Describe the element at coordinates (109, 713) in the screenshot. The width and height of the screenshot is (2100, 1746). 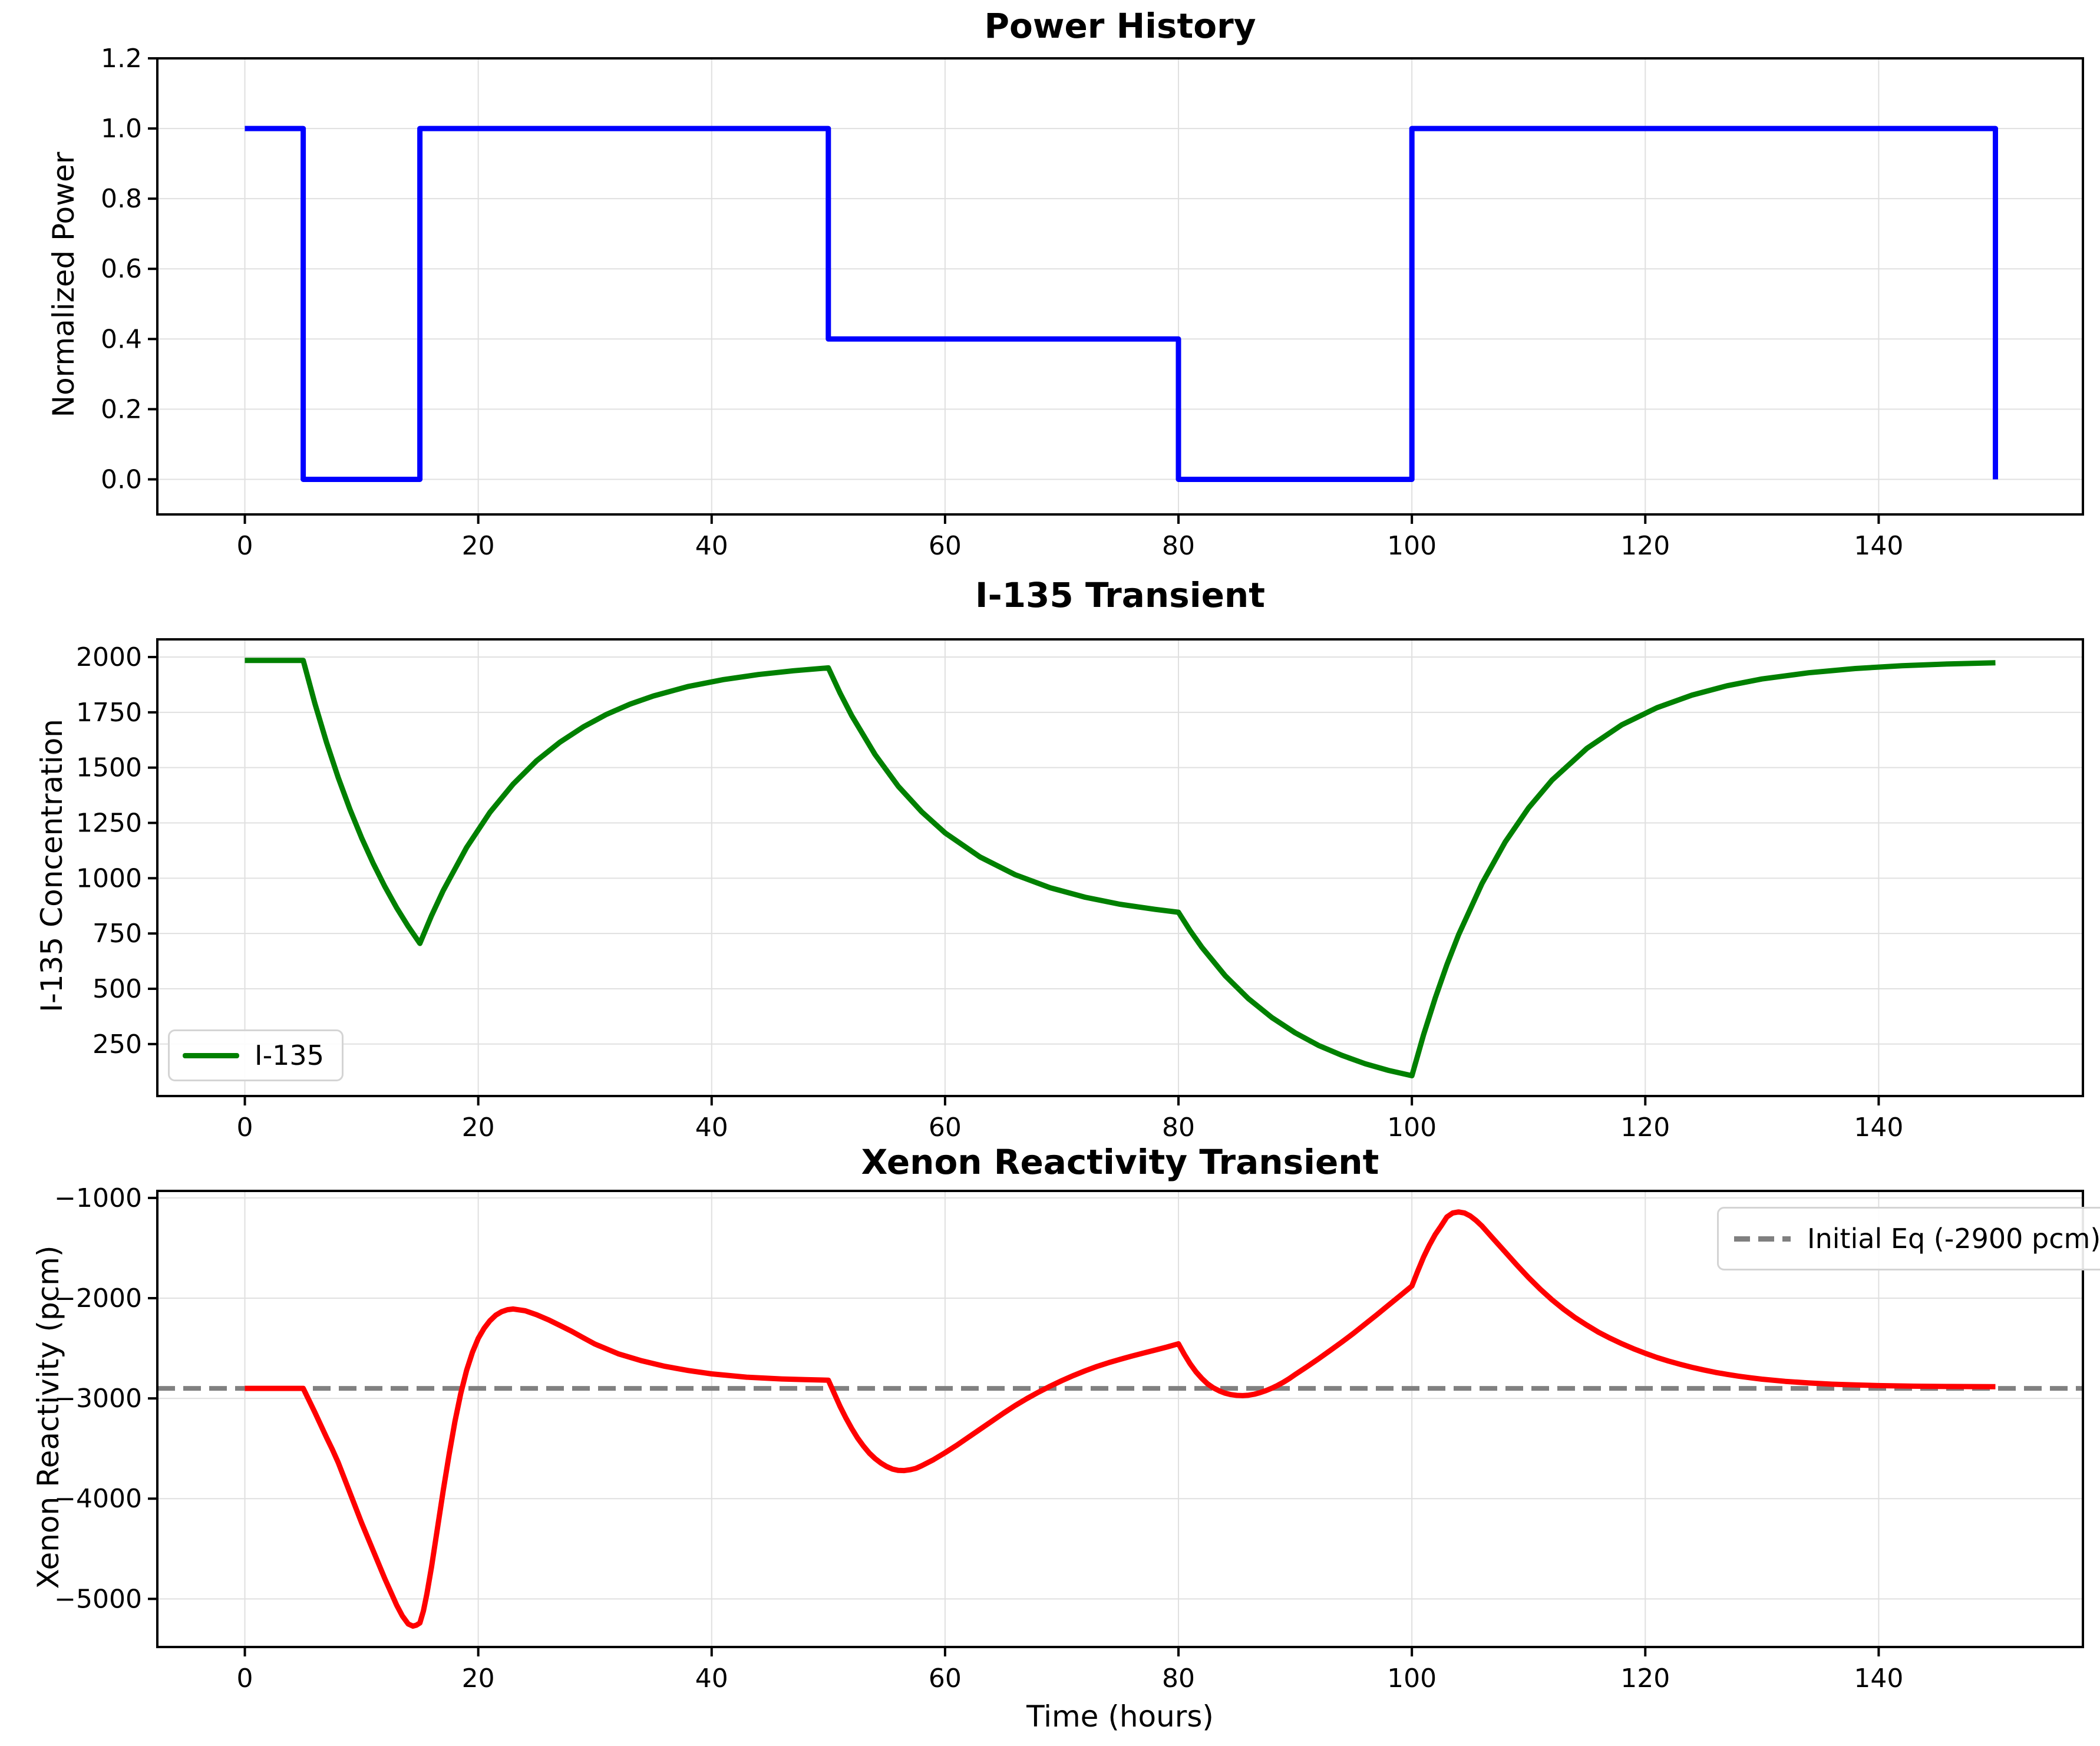
I see `y-tick-label: 1750` at that location.